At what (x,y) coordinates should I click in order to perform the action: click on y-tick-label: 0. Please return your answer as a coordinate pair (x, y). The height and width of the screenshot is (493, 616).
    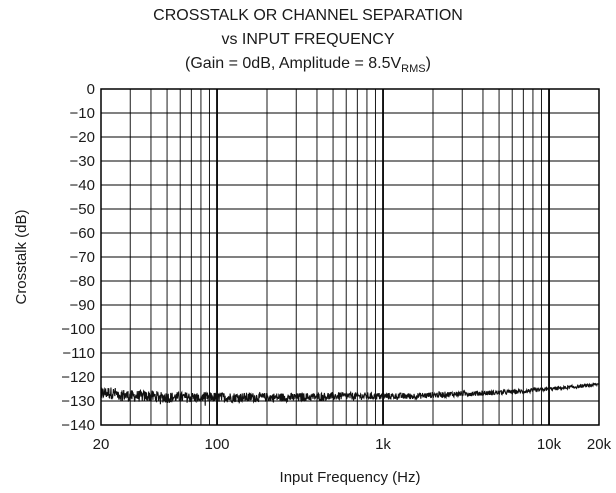
    Looking at the image, I should click on (91, 89).